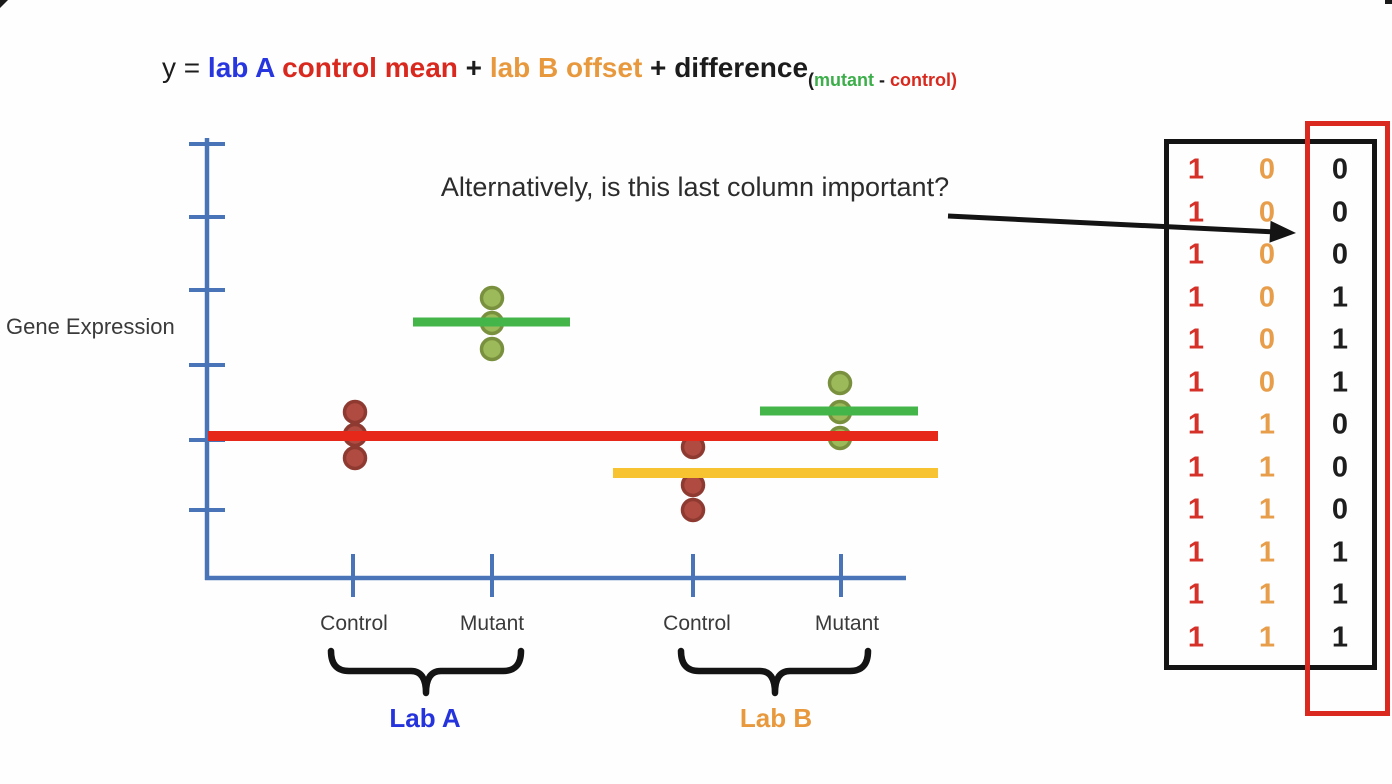 This screenshot has height=784, width=1392. Describe the element at coordinates (245, 67) in the screenshot. I see `formula-lab-a-term: lab A` at that location.